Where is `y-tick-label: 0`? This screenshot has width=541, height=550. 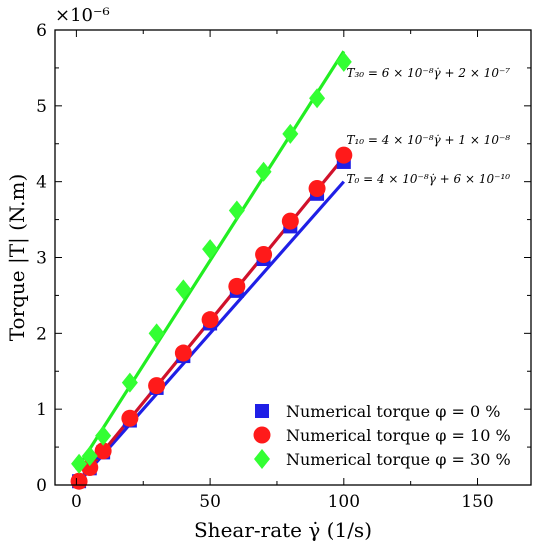 y-tick-label: 0 is located at coordinates (41, 486).